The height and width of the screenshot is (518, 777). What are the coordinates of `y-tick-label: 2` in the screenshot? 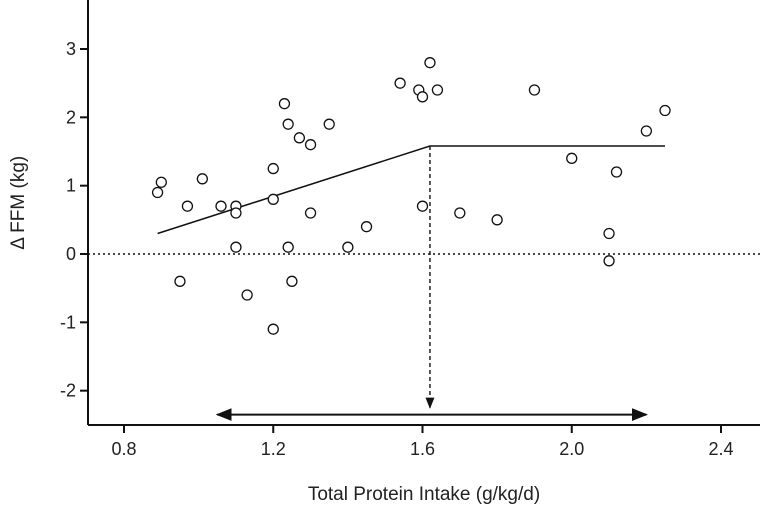 It's located at (71, 117).